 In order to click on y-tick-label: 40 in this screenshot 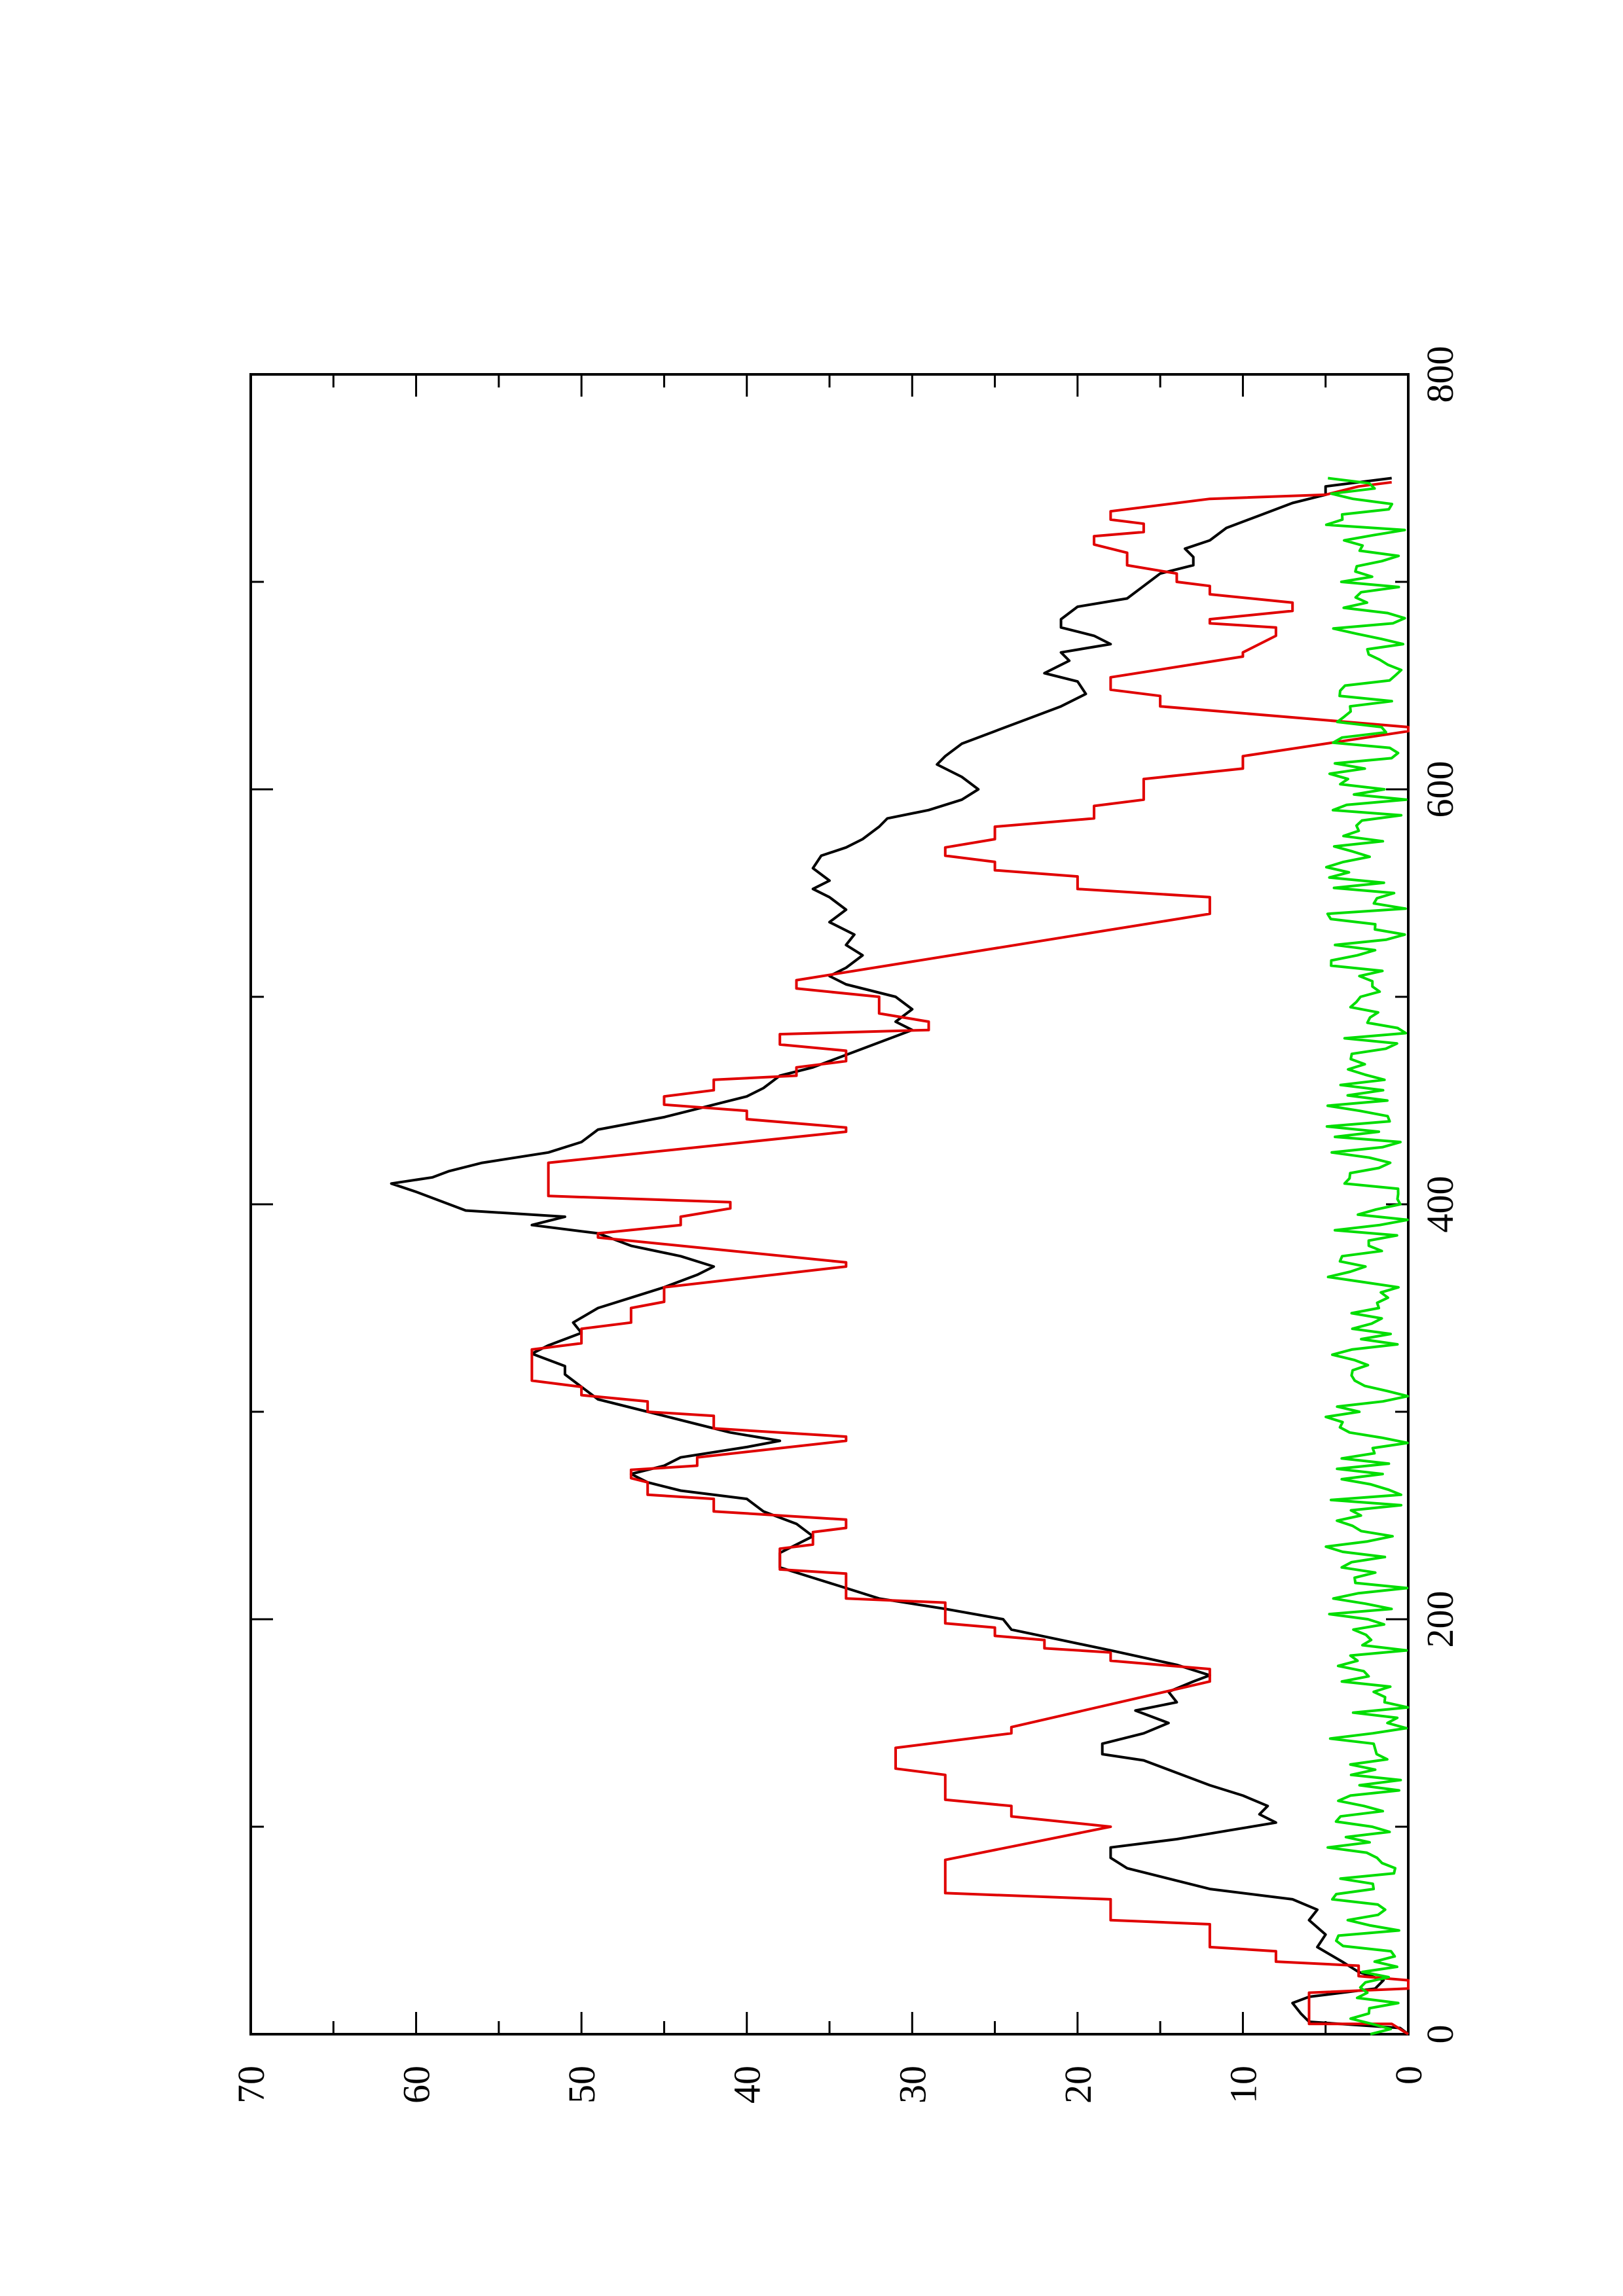, I will do `click(747, 2085)`.